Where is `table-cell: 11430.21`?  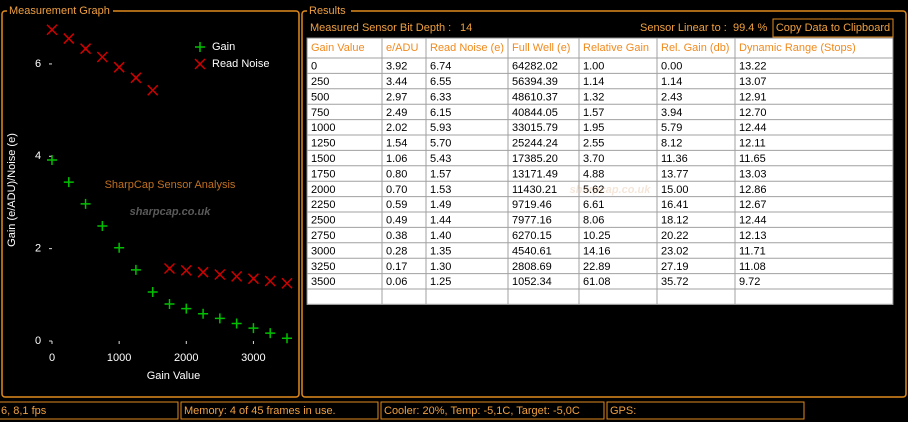
table-cell: 11430.21 is located at coordinates (534, 190).